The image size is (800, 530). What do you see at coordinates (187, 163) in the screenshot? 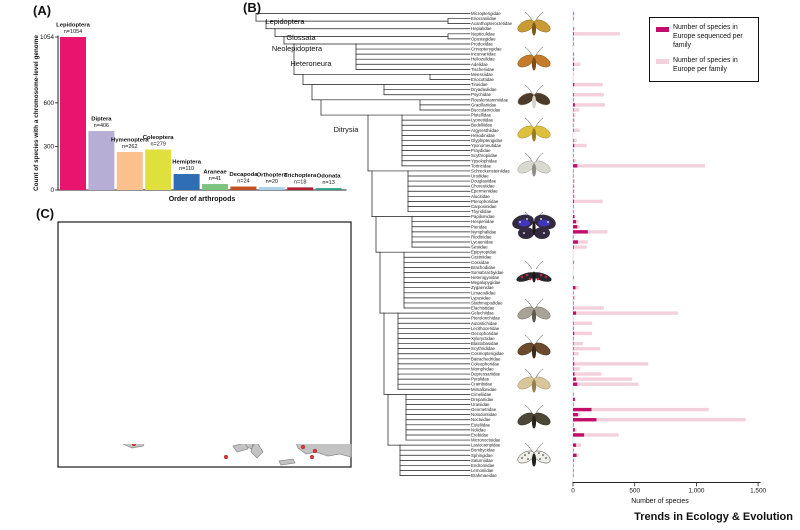
I see `order-name: Hemiptera` at bounding box center [187, 163].